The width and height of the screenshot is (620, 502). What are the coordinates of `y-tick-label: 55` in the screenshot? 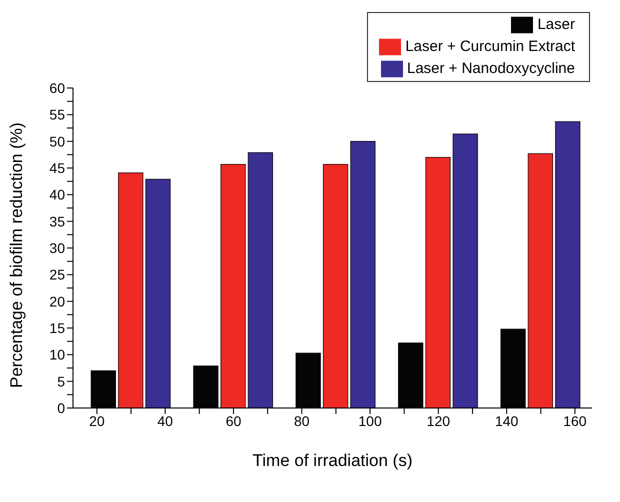 It's located at (57, 114).